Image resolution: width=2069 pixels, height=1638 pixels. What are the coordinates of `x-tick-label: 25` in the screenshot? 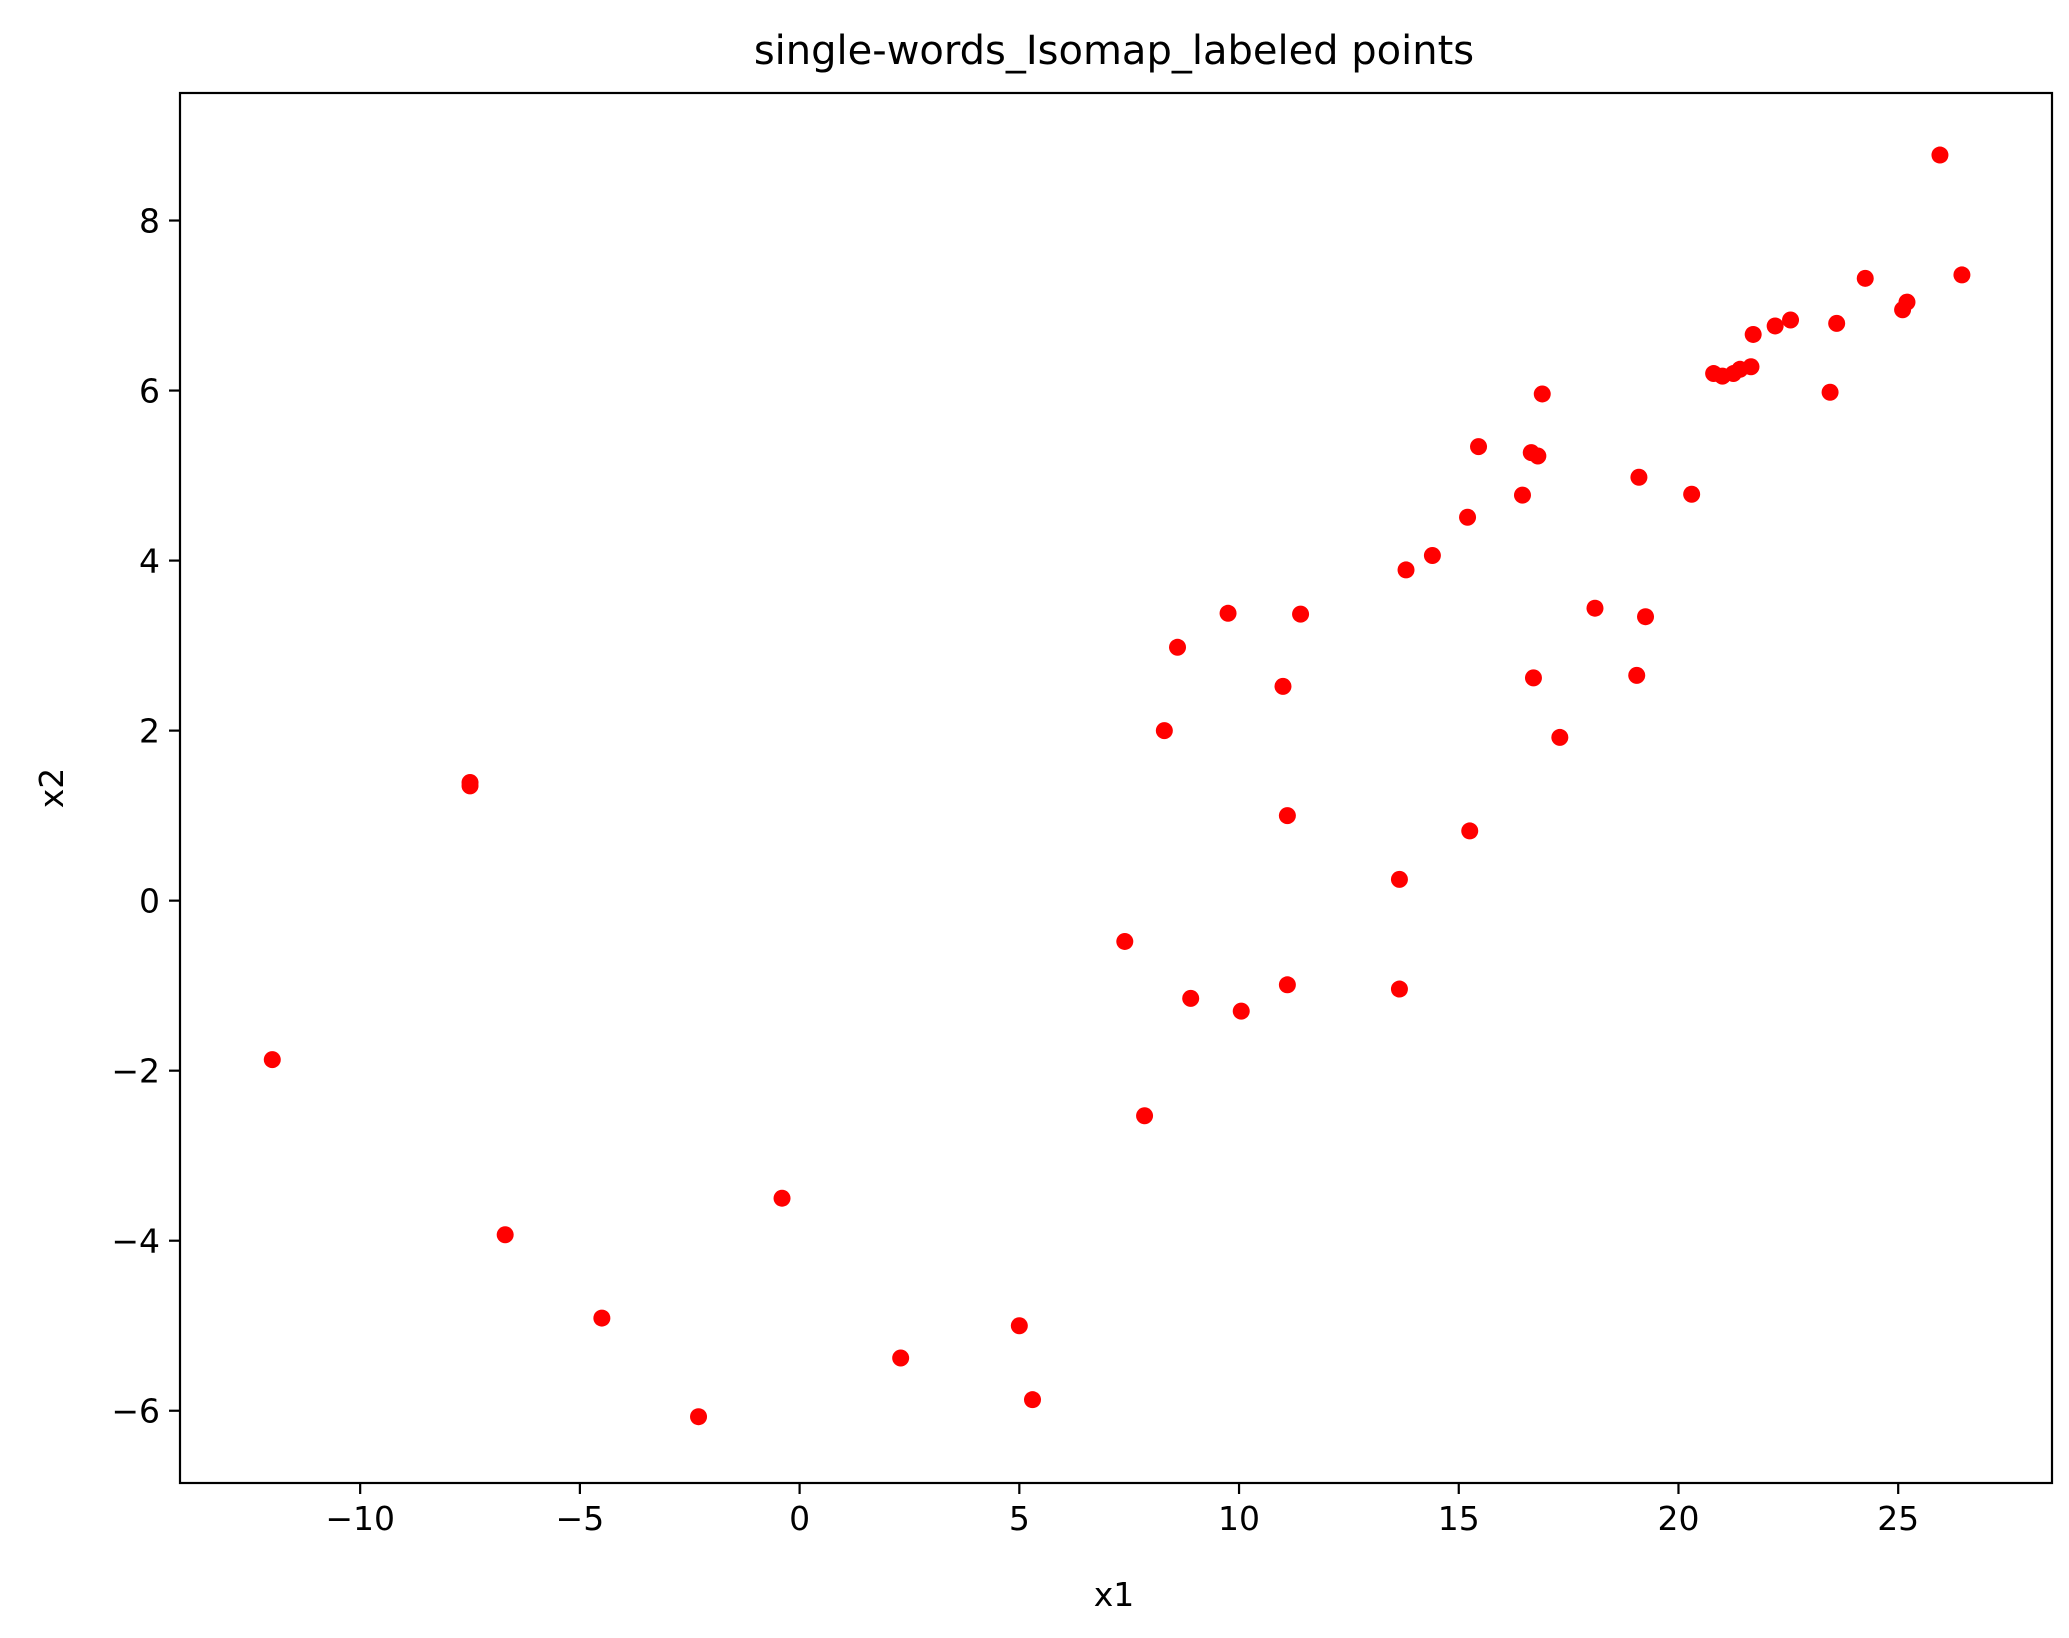 It's located at (1898, 1518).